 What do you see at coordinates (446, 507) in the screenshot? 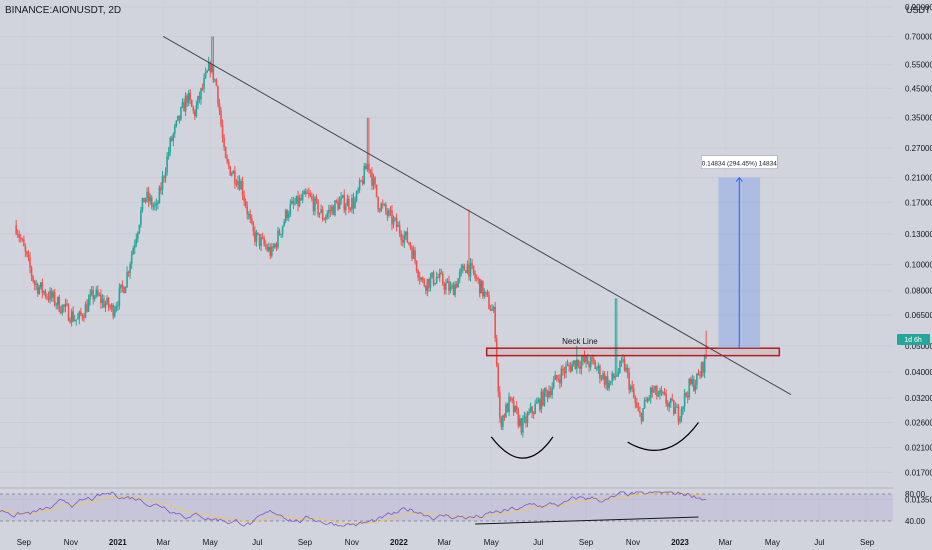
I see `rsi-band` at bounding box center [446, 507].